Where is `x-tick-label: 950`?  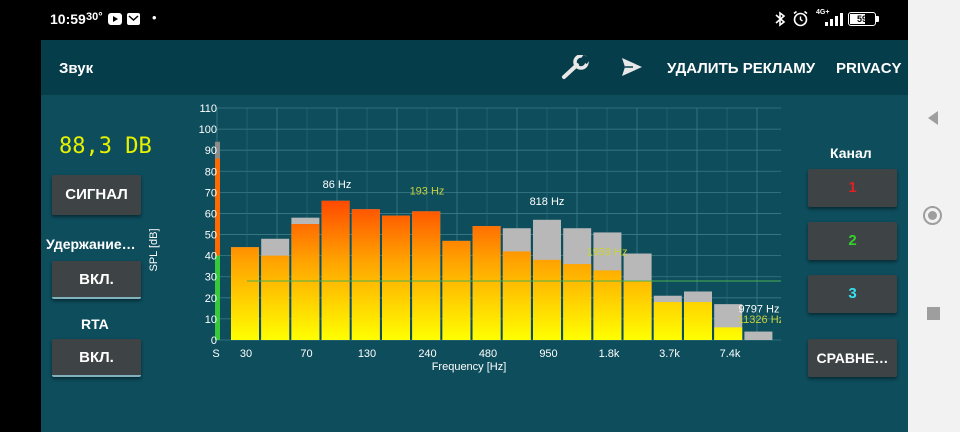 x-tick-label: 950 is located at coordinates (548, 354).